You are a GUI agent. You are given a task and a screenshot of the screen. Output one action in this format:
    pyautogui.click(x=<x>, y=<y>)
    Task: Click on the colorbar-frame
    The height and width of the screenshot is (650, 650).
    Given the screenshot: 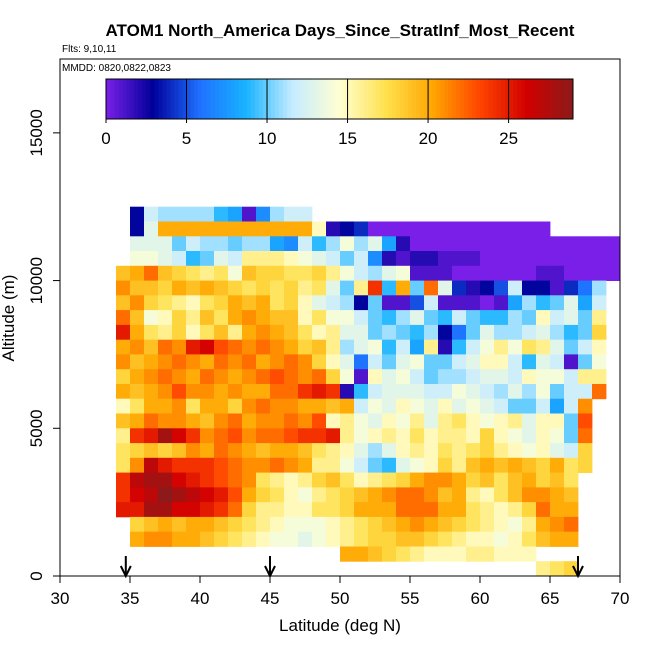 What is the action you would take?
    pyautogui.click(x=339, y=99)
    